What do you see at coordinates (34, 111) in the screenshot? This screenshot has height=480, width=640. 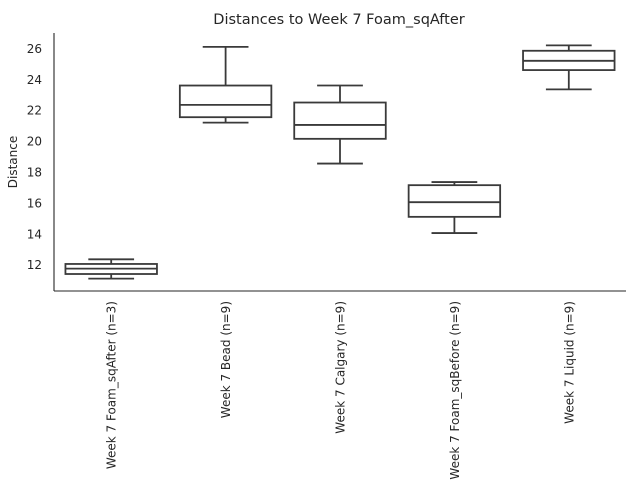 I see `y-tick-label: 22` at bounding box center [34, 111].